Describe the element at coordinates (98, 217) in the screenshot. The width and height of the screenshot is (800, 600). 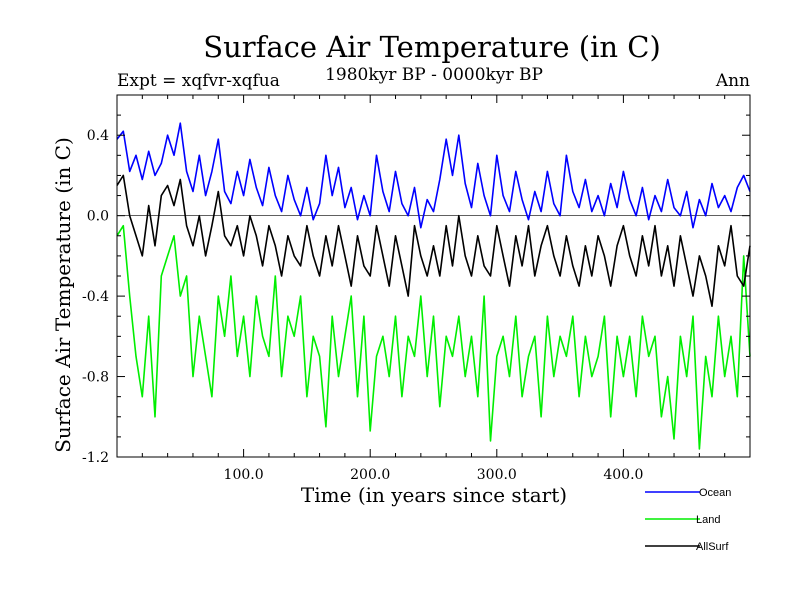
I see `y-tick-label: 0.0` at that location.